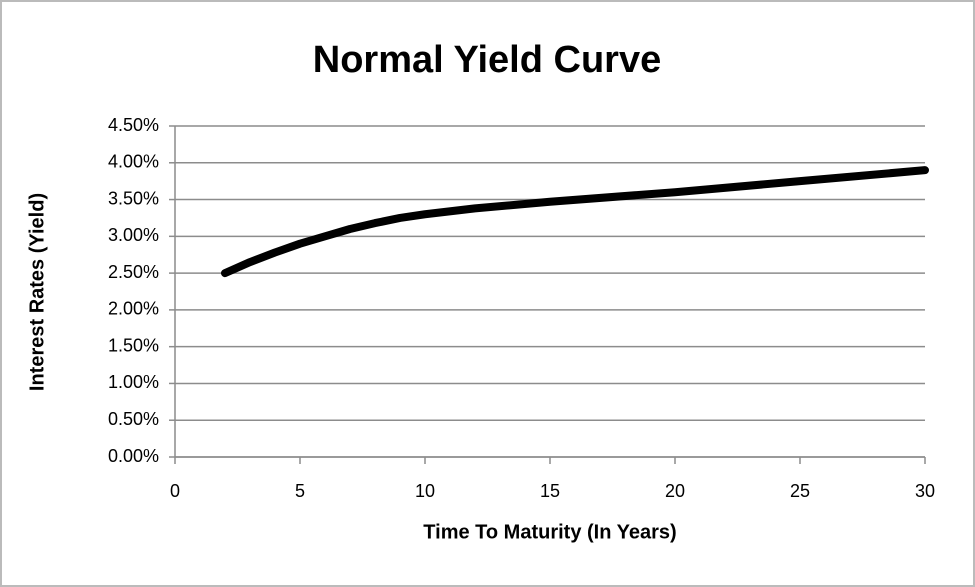 Image resolution: width=975 pixels, height=587 pixels. Describe the element at coordinates (133, 235) in the screenshot. I see `y-tick-label: 3.00%` at that location.